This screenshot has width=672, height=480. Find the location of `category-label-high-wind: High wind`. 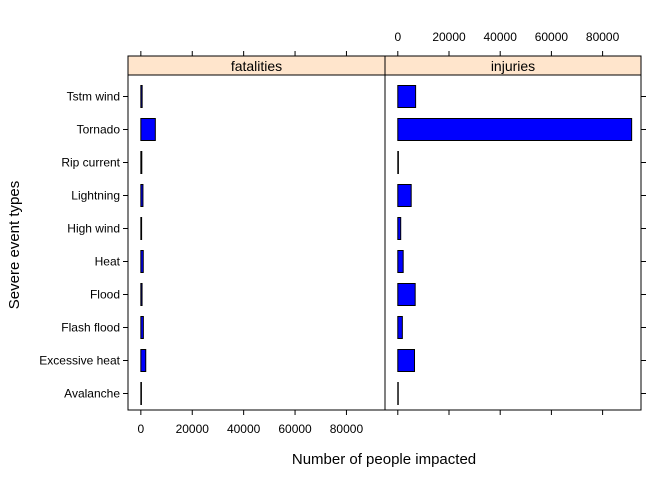

category-label-high-wind: High wind is located at coordinates (93, 229).